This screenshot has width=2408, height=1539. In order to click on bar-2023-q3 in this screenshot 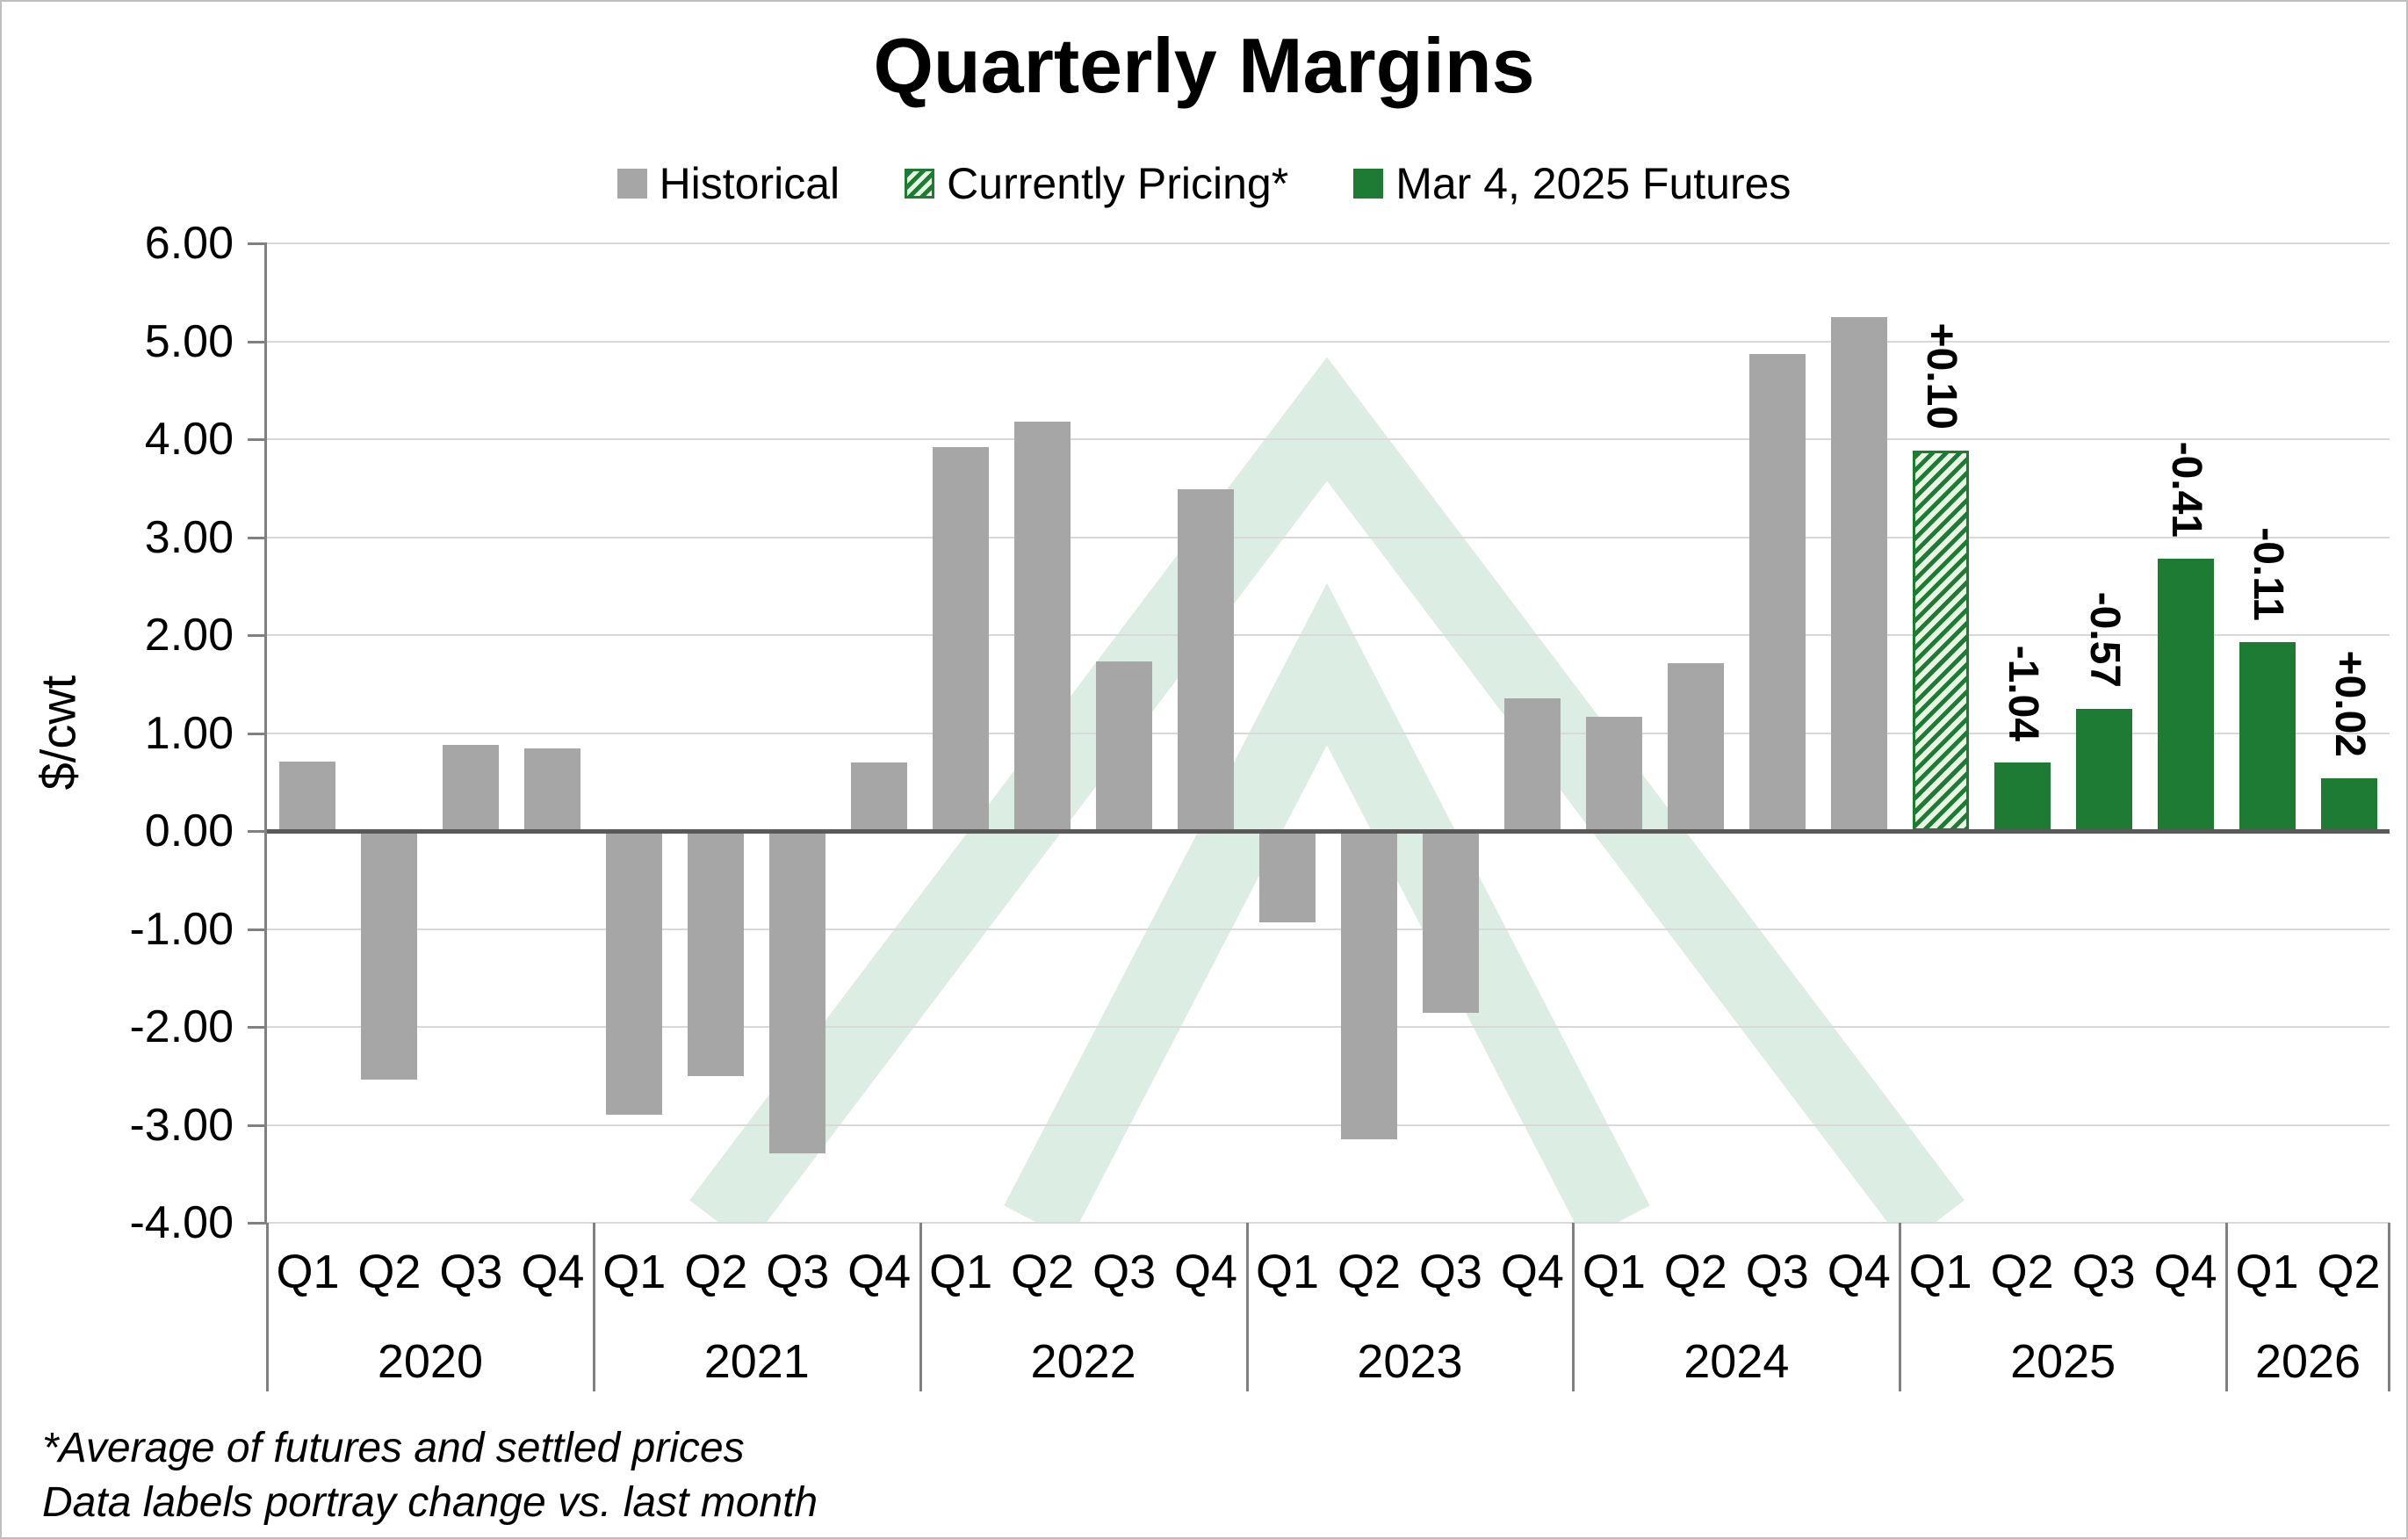, I will do `click(1450, 922)`.